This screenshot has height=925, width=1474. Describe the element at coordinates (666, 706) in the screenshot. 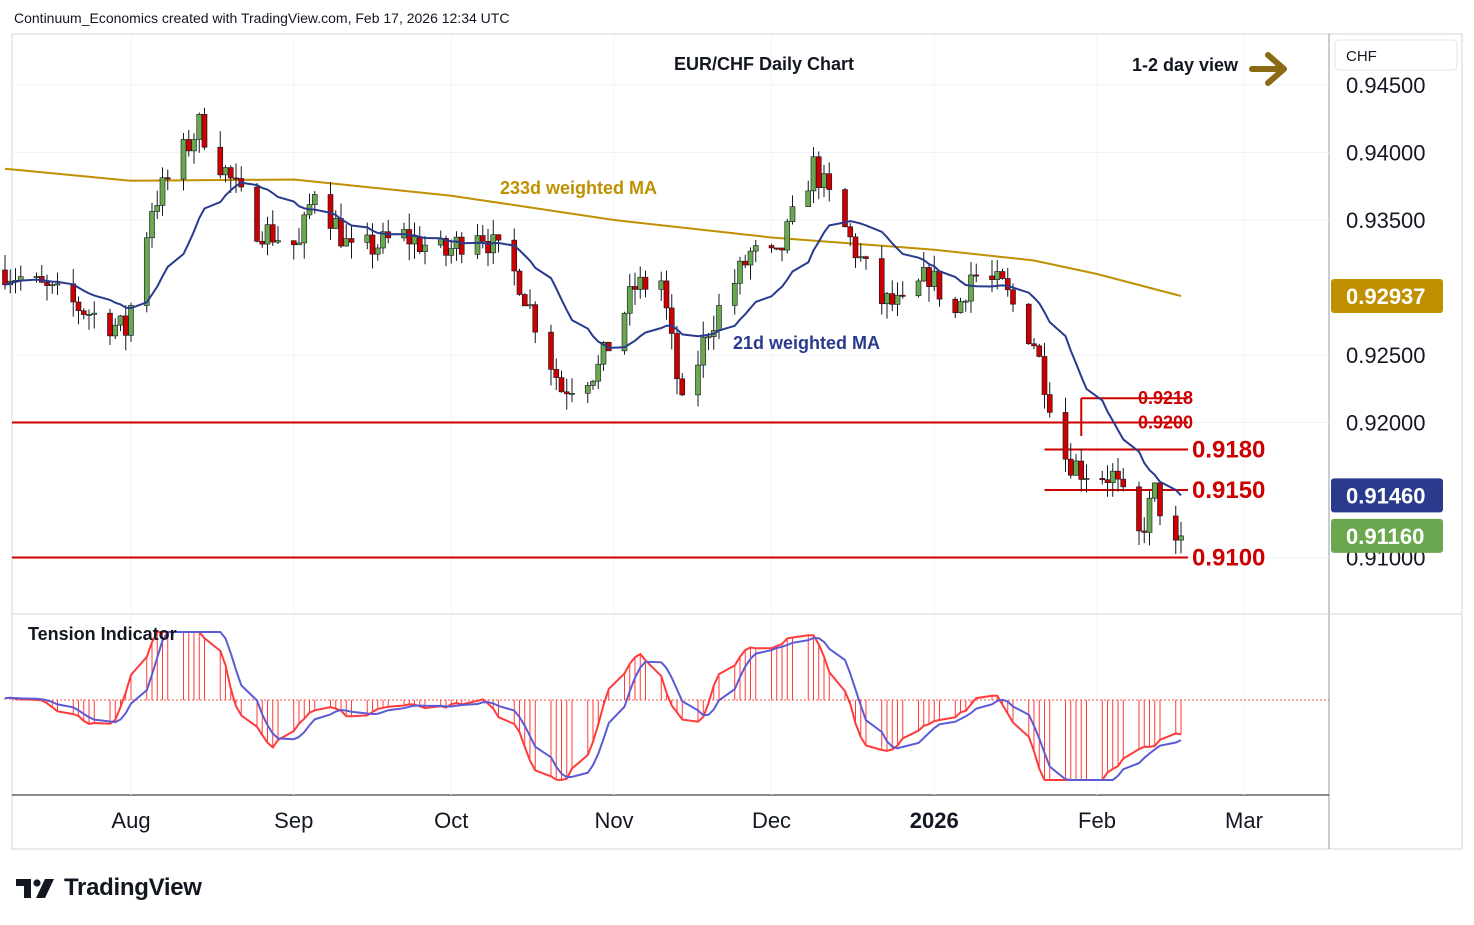

I see `tension-indicator-pane` at that location.